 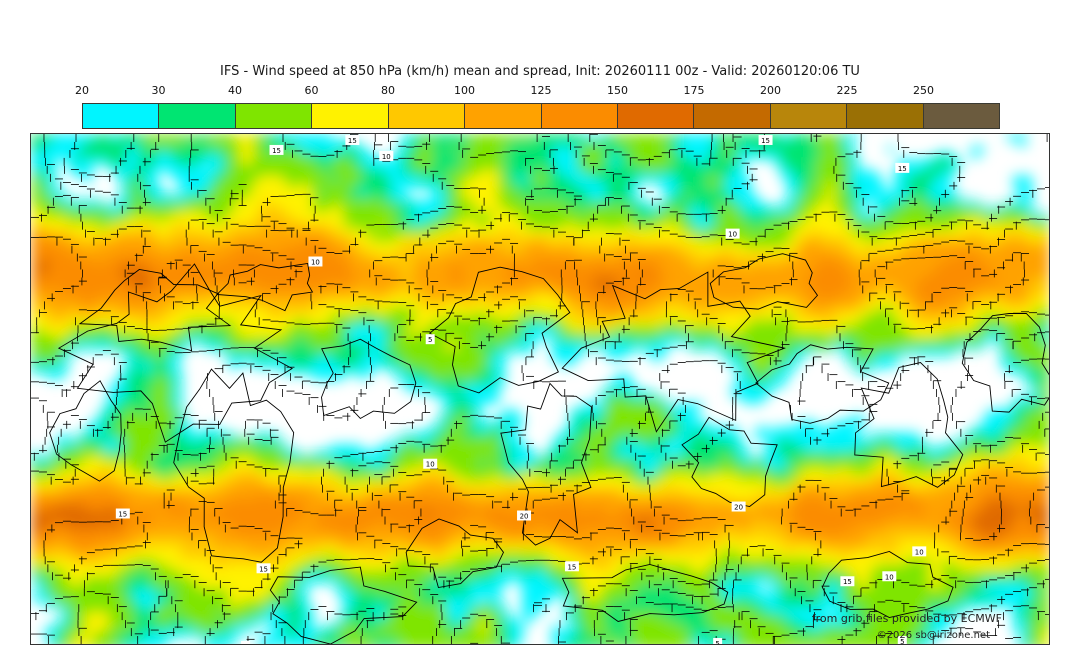 I want to click on colorbar-tick-250: 250, so click(x=923, y=90).